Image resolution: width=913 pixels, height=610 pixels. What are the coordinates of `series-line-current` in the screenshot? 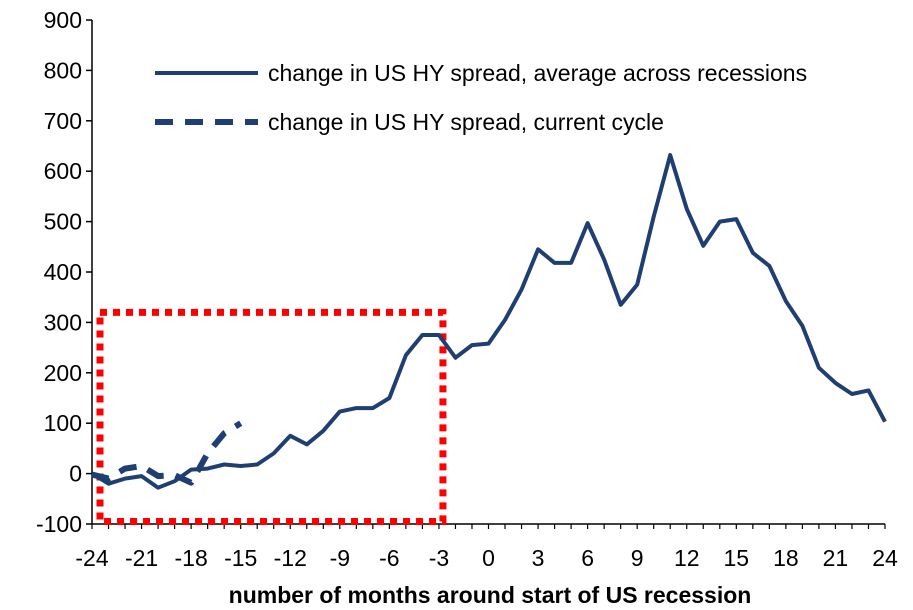 It's located at (167, 453).